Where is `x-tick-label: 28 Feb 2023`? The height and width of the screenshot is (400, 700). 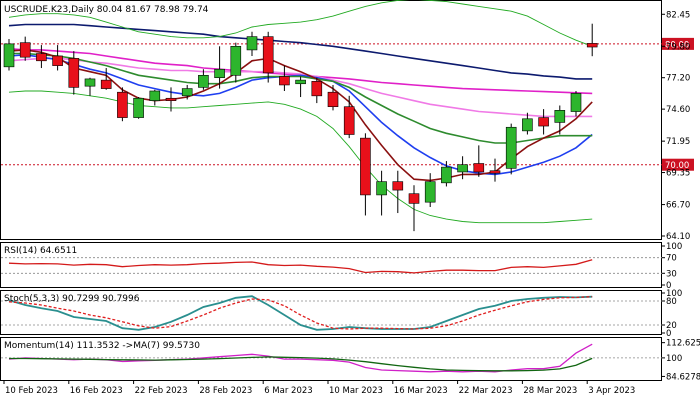 x-tick-label: 28 Feb 2023 is located at coordinates (225, 391).